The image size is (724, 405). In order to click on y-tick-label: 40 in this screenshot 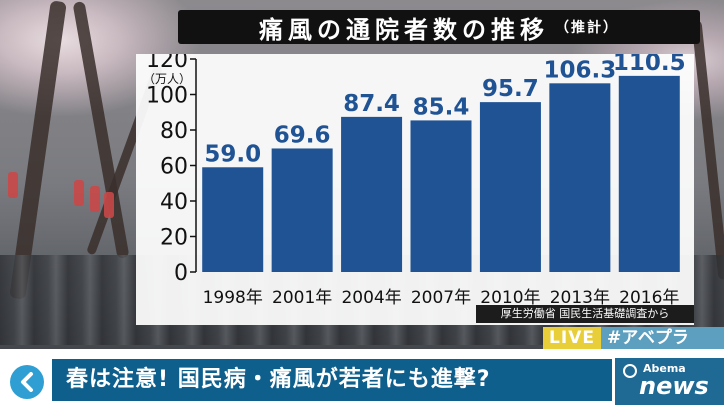, I will do `click(174, 202)`.